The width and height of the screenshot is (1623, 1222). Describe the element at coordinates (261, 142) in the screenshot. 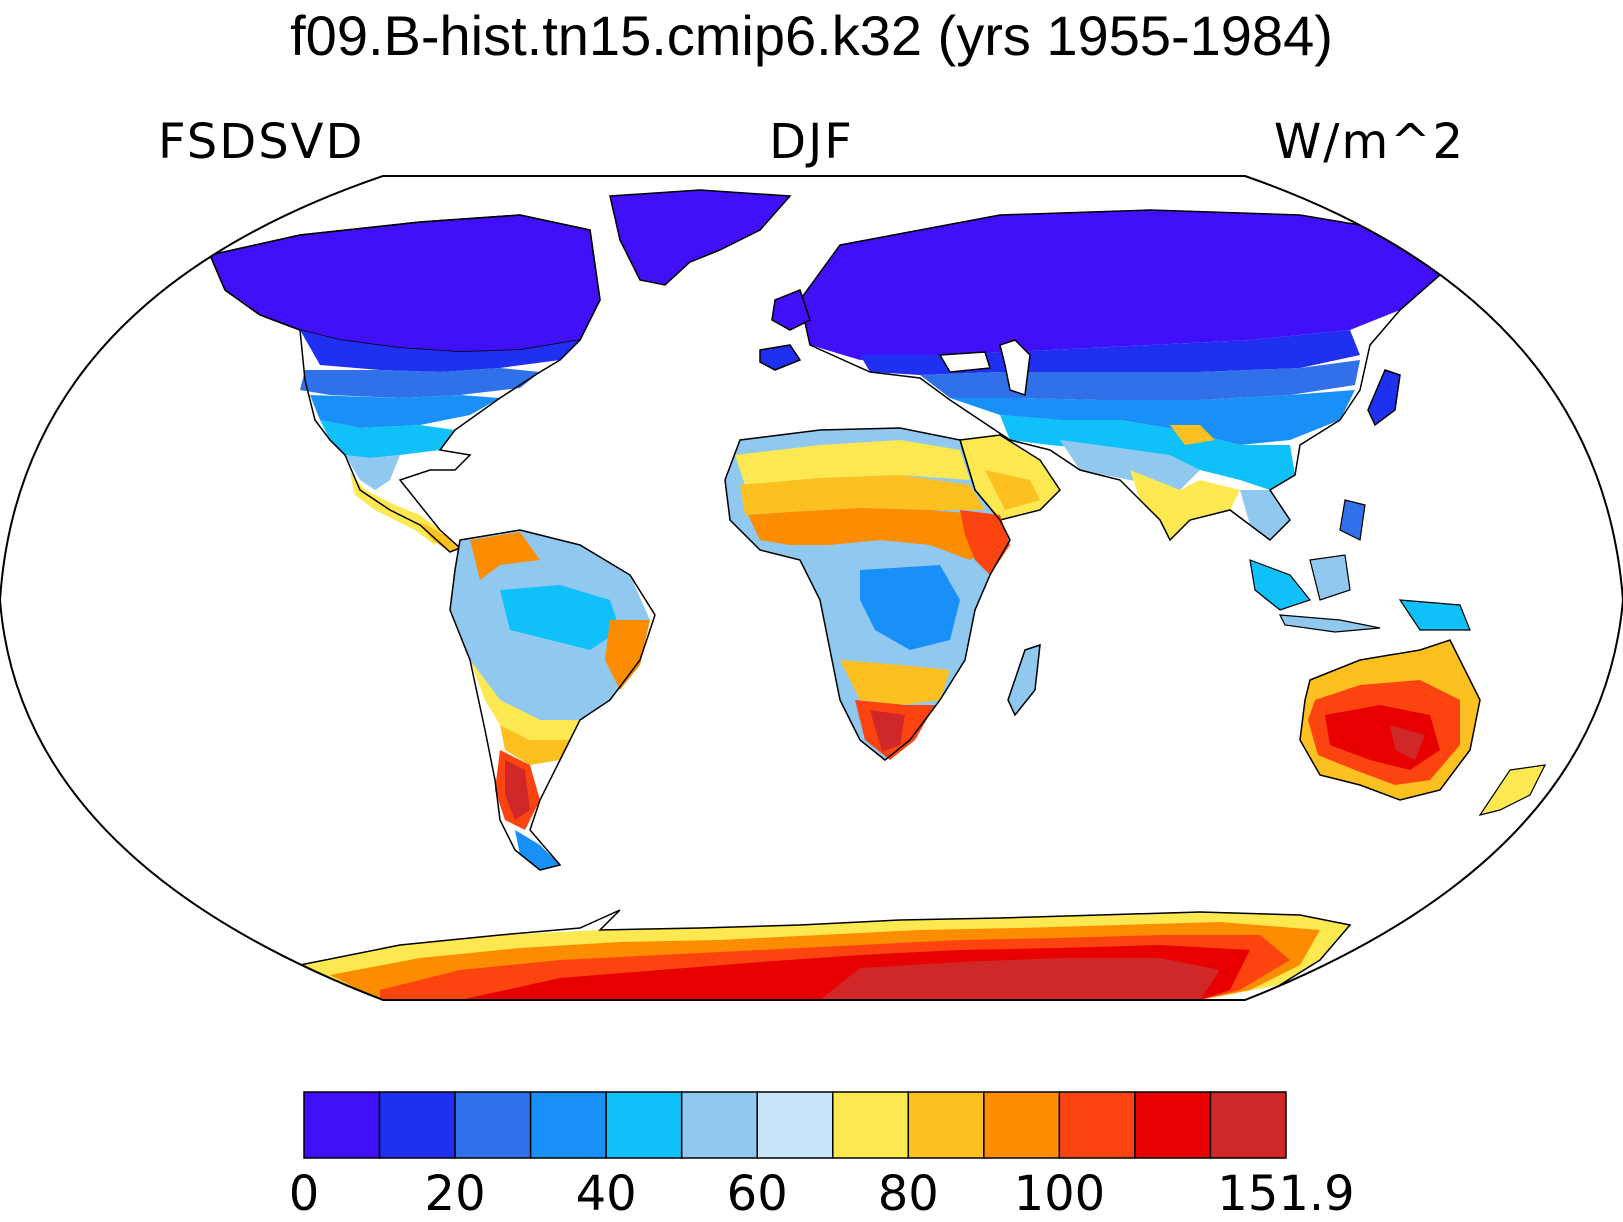

I see `variable-label: FSDSVD` at that location.